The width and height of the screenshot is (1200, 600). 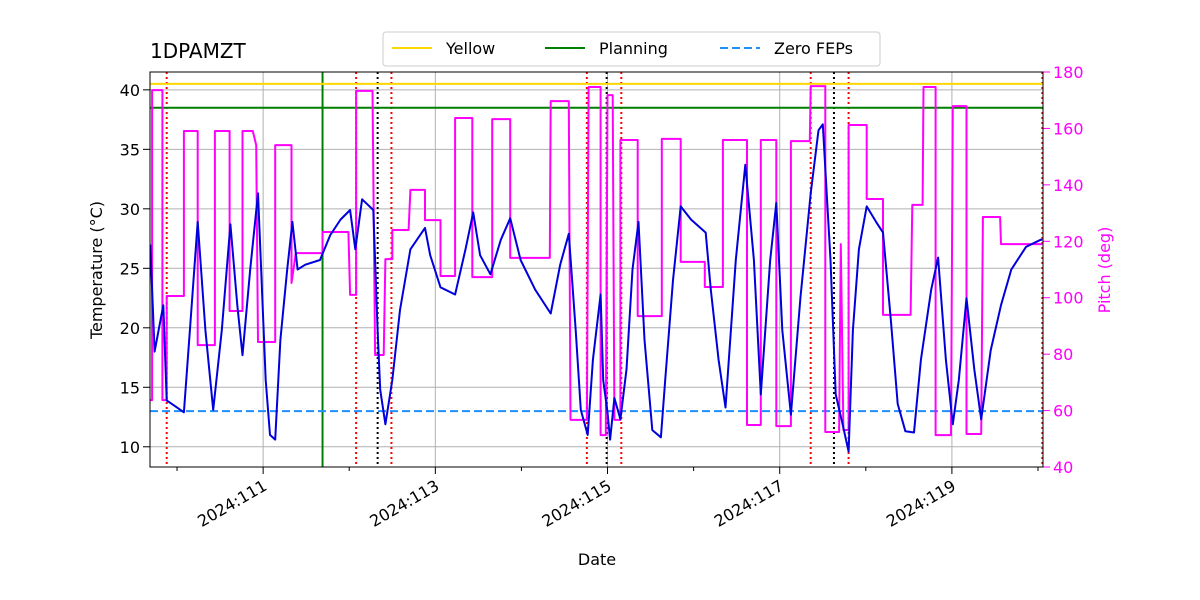 I want to click on legend-box, so click(x=631, y=49).